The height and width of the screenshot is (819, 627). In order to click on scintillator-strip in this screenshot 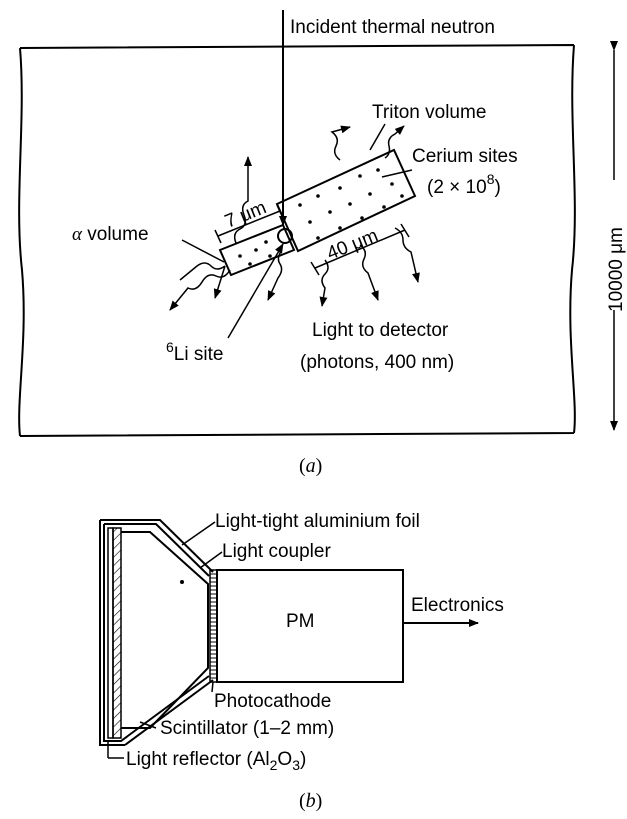, I will do `click(117, 633)`.